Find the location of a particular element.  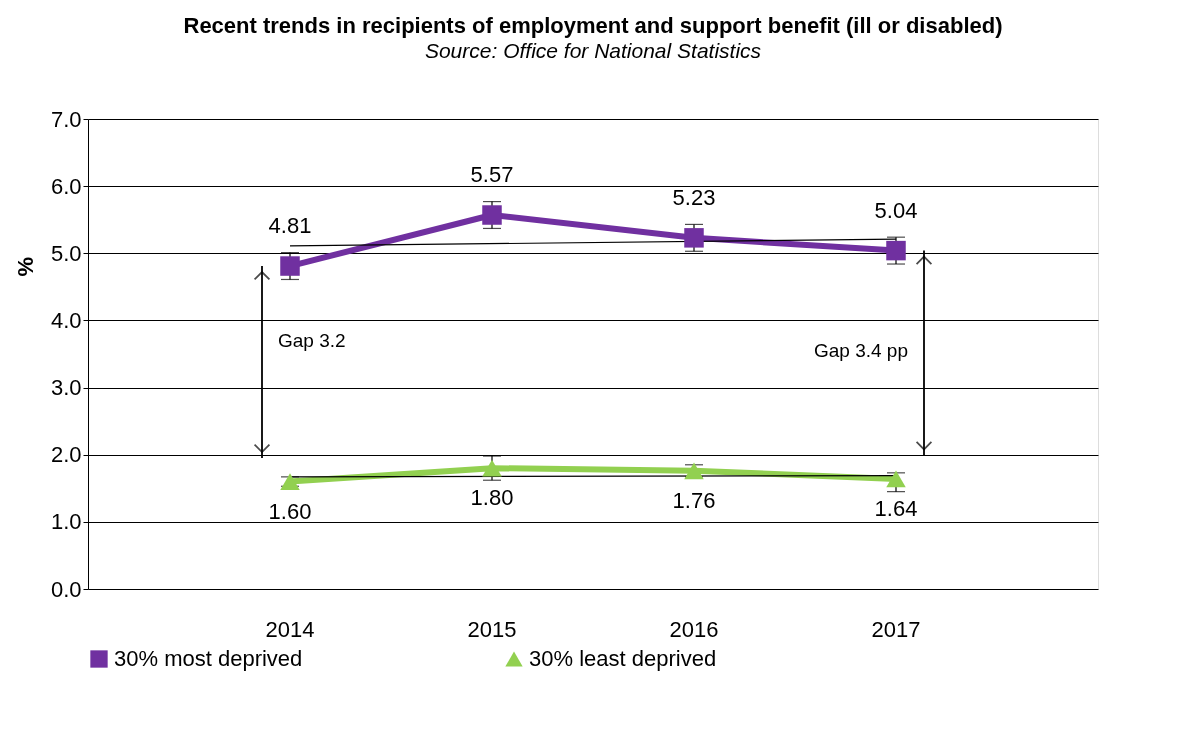

data-label: 5.04 is located at coordinates (896, 210).